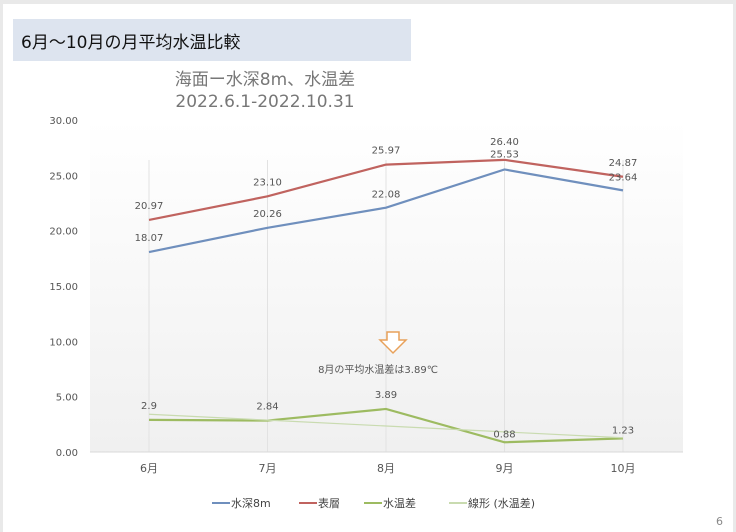 Image resolution: width=736 pixels, height=532 pixels. Describe the element at coordinates (501, 503) in the screenshot. I see `legend-label: 線形 (水温差)` at that location.